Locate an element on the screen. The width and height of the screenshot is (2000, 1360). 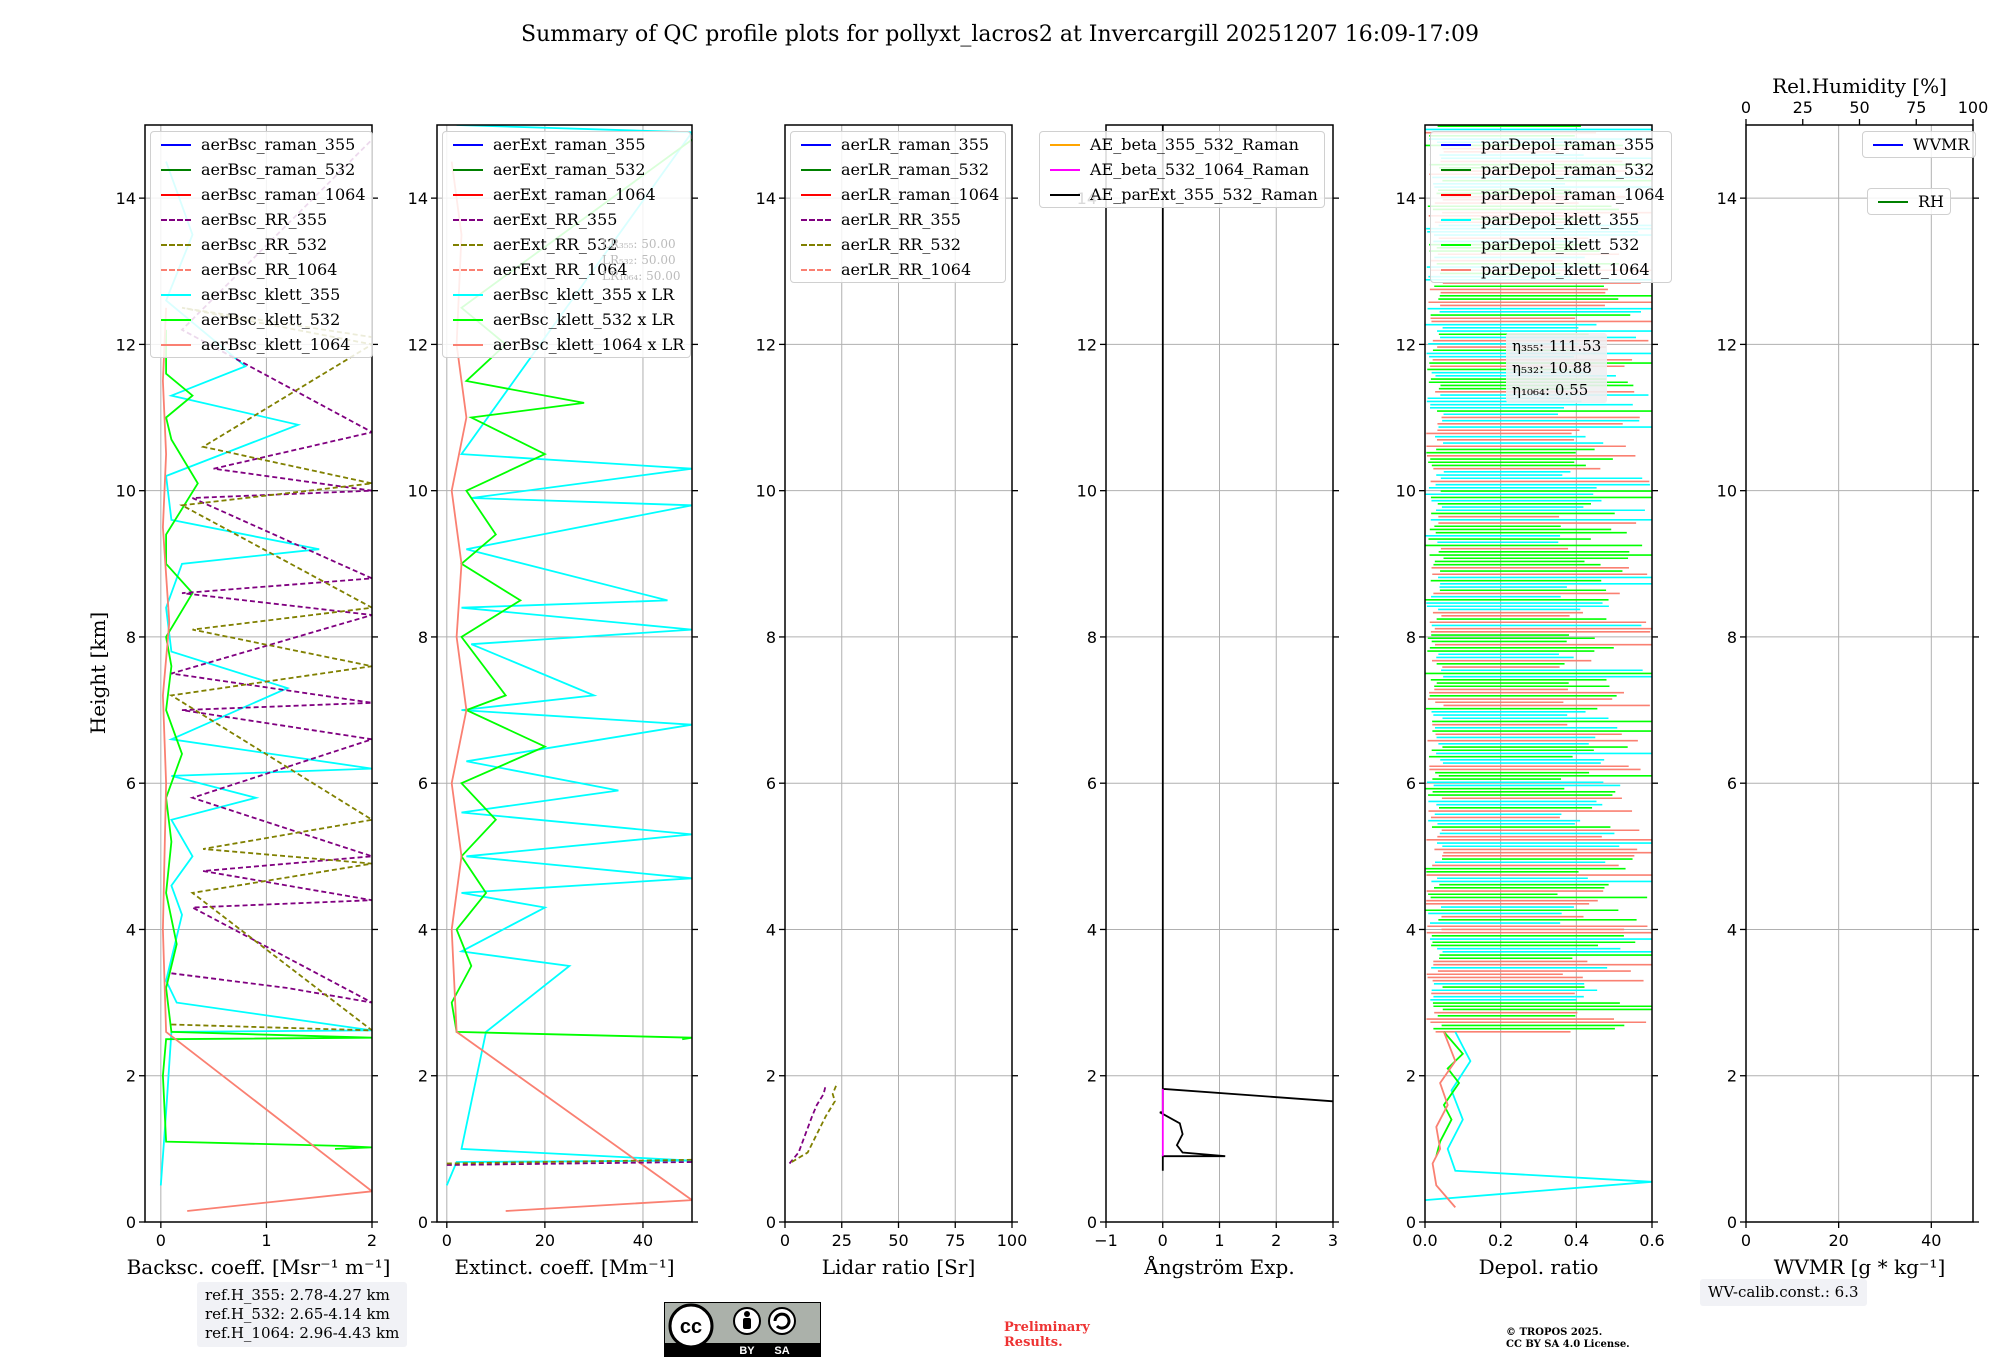
legend-entry: aerLR_RR_532 is located at coordinates (898, 244).